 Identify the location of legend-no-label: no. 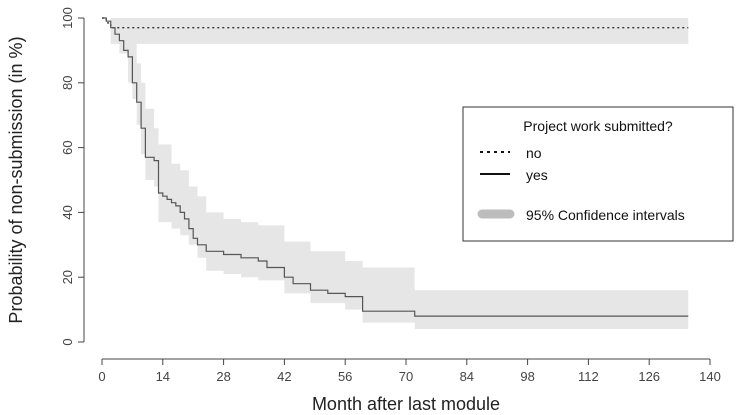
(534, 153).